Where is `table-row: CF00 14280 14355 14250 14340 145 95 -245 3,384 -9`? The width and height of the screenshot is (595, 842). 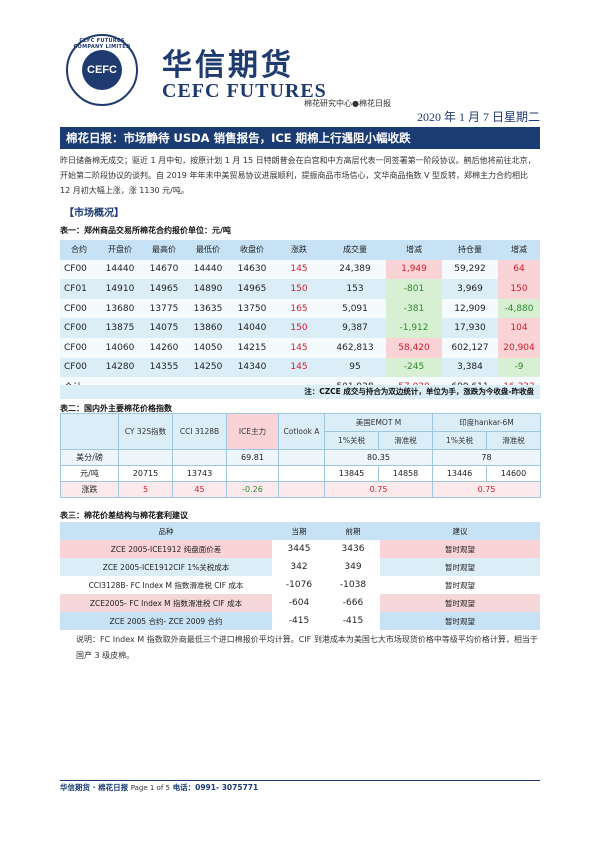
table-row: CF00 14280 14355 14250 14340 145 95 -245 3,384 -9 is located at coordinates (300, 367).